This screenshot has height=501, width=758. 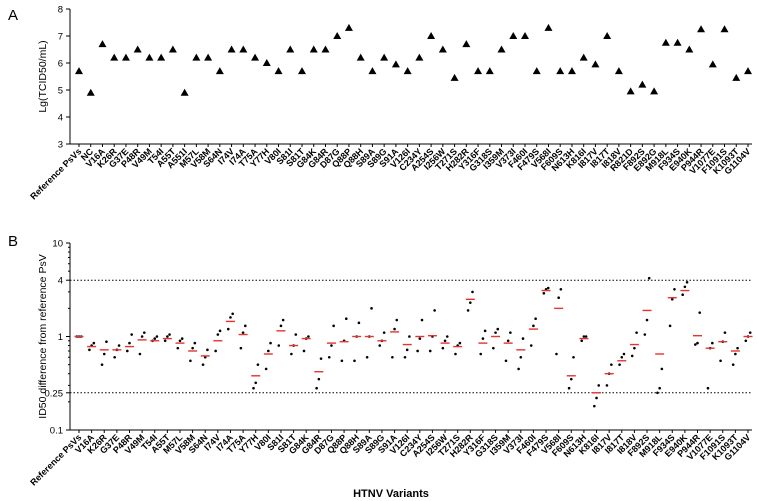 I want to click on panel-b-y-axis-title: ID50 difference from reference PsV, so click(x=43, y=336).